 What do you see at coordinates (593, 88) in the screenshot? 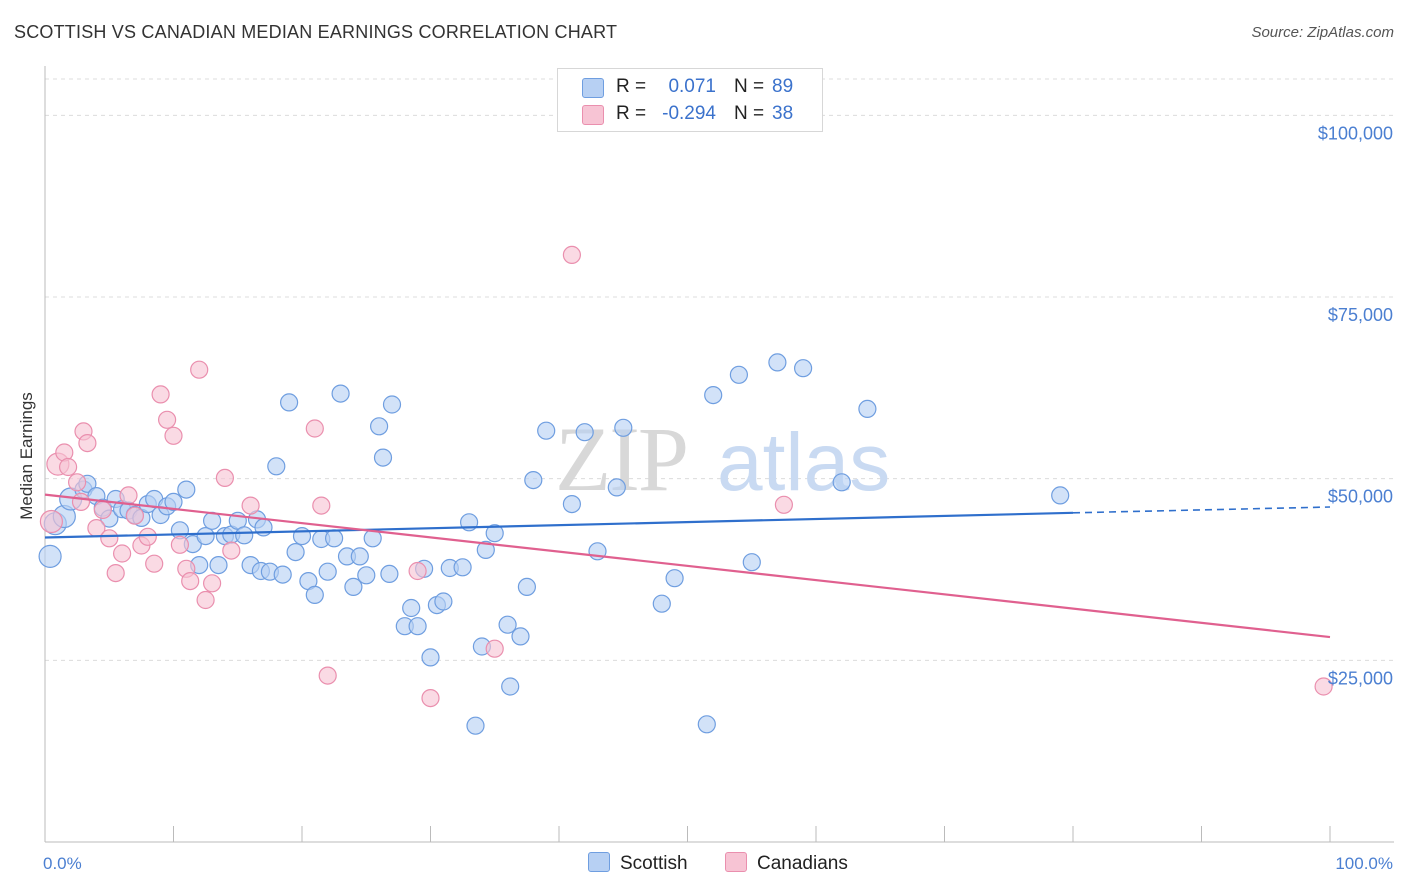
I see `scottish-swatch` at bounding box center [593, 88].